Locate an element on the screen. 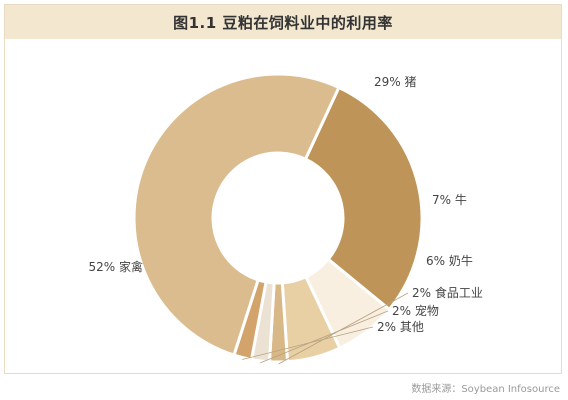 This screenshot has height=400, width=568. slice-label-3: 2% 食品工业 is located at coordinates (447, 292).